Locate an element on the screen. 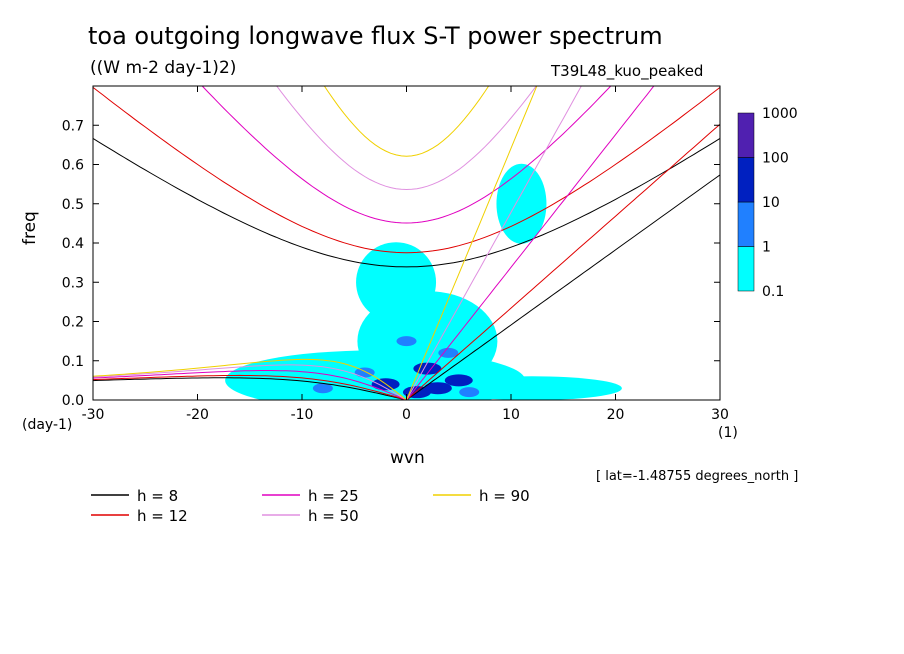  x-axis-unit: (1) is located at coordinates (728, 433).